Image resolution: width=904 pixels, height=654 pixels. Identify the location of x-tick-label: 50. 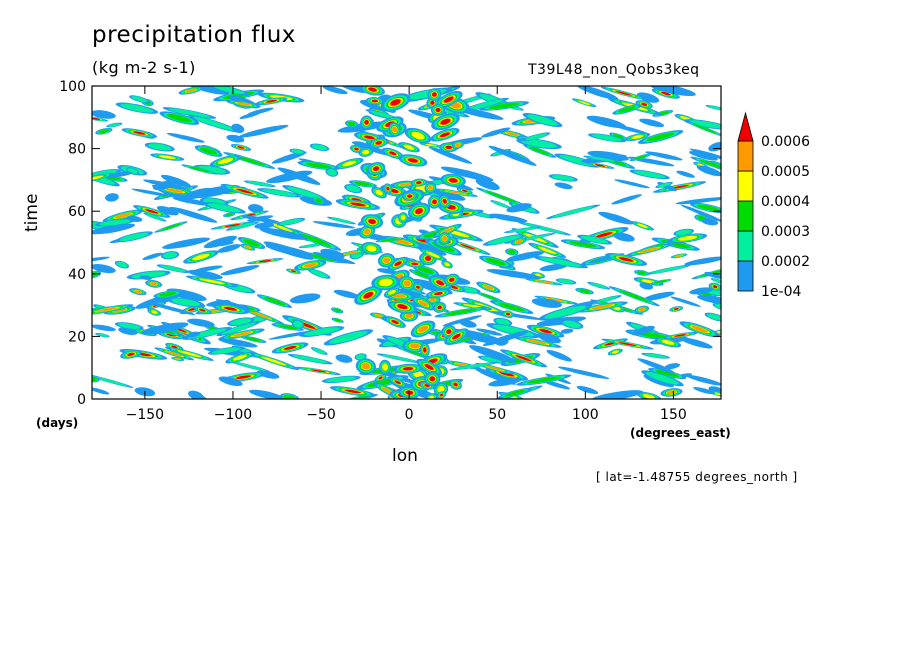
(497, 415).